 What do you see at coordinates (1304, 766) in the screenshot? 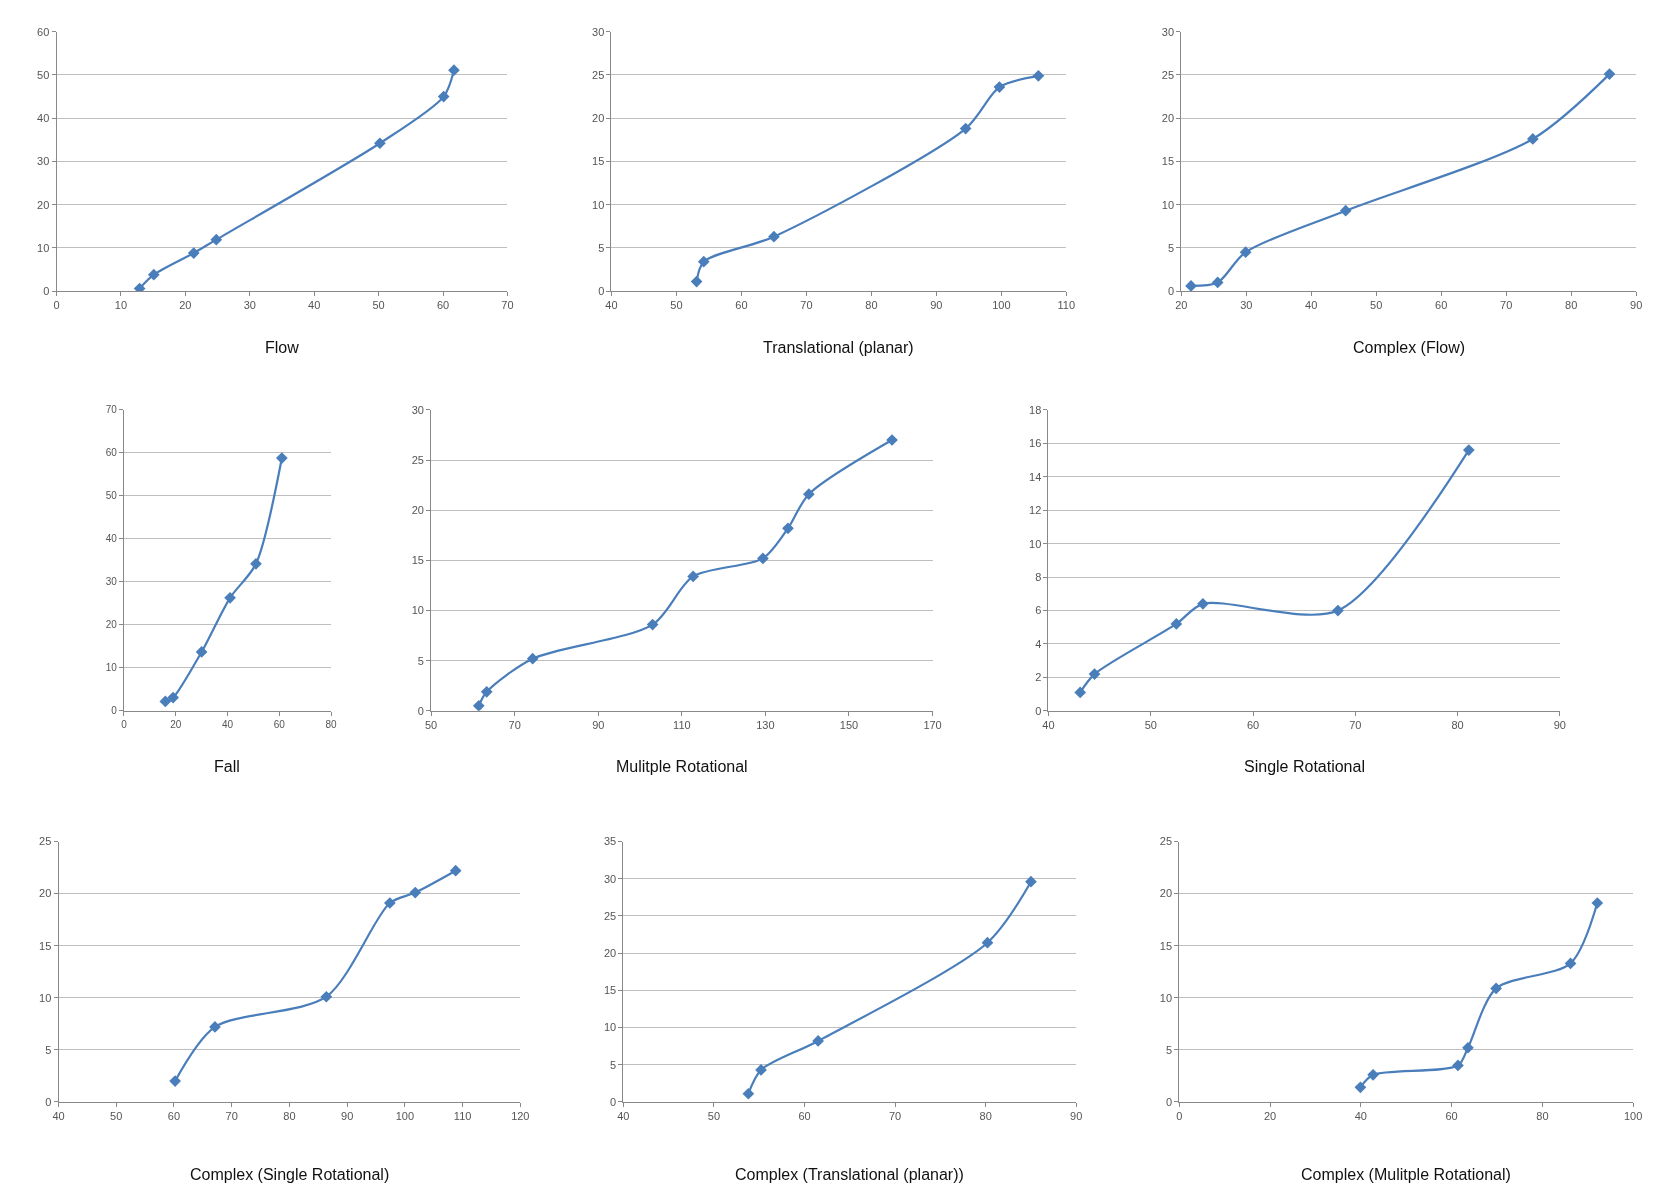
I see `text: Single Rotational` at bounding box center [1304, 766].